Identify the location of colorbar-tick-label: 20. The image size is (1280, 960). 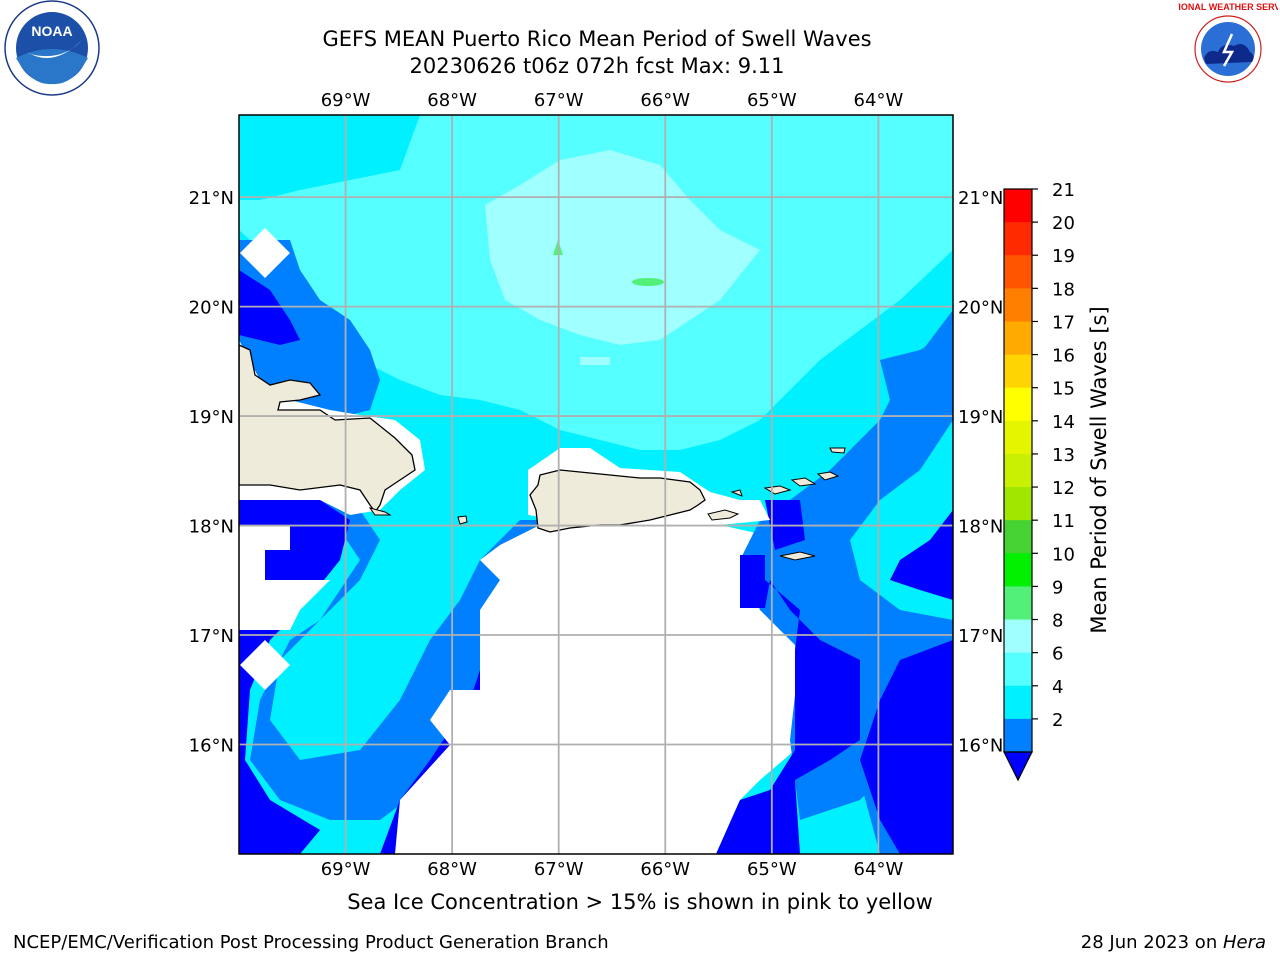
(1063, 223).